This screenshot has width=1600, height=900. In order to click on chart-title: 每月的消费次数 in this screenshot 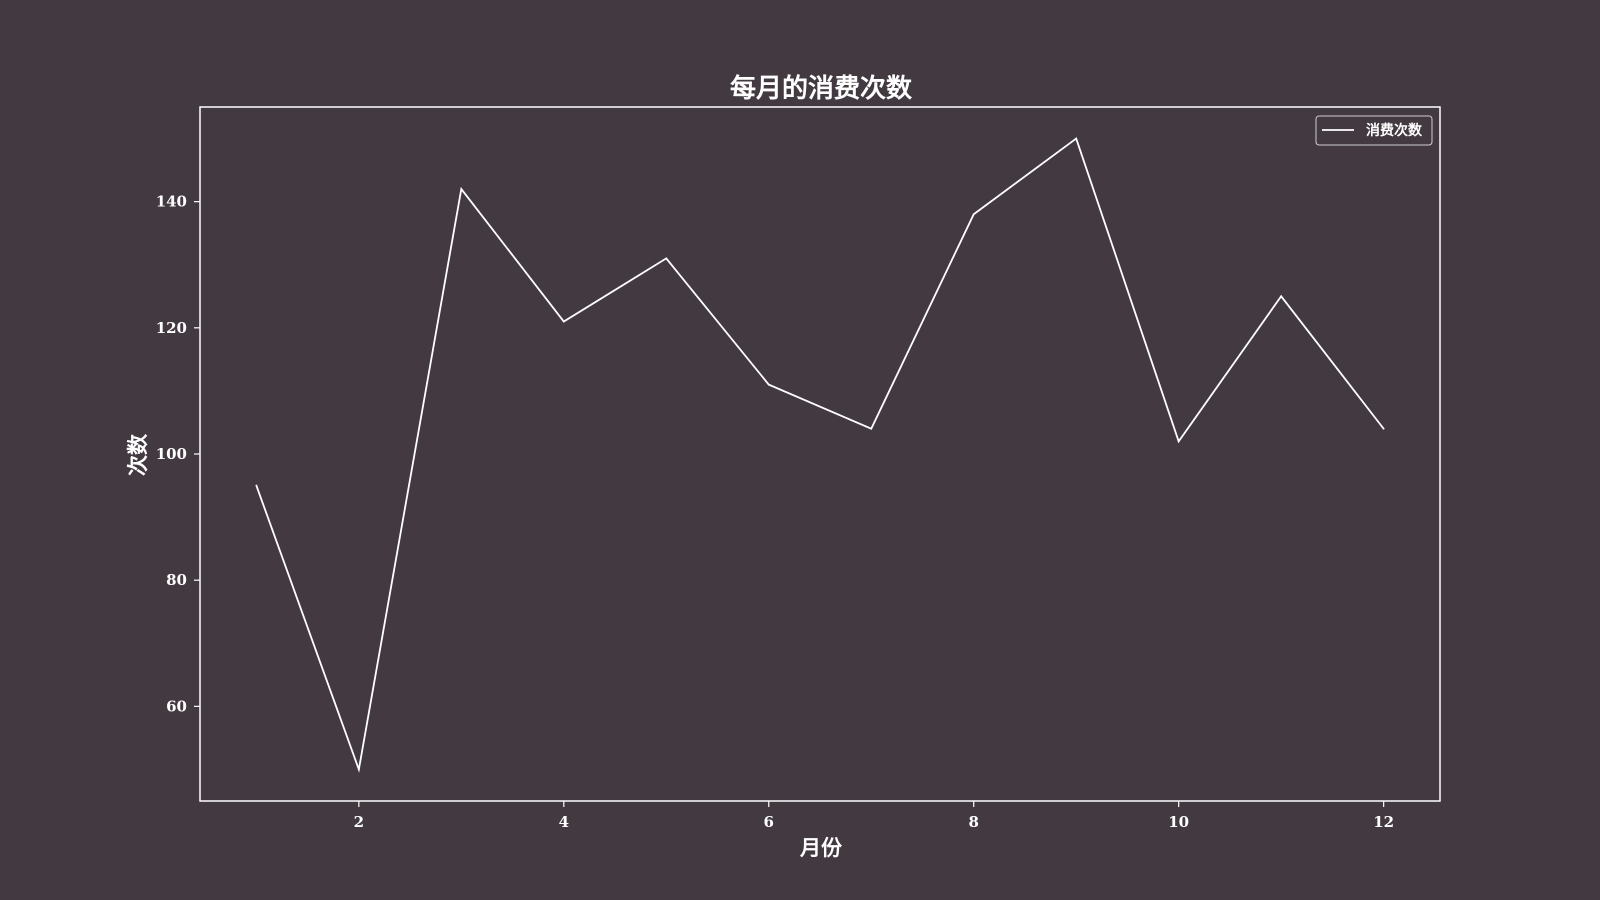, I will do `click(821, 88)`.